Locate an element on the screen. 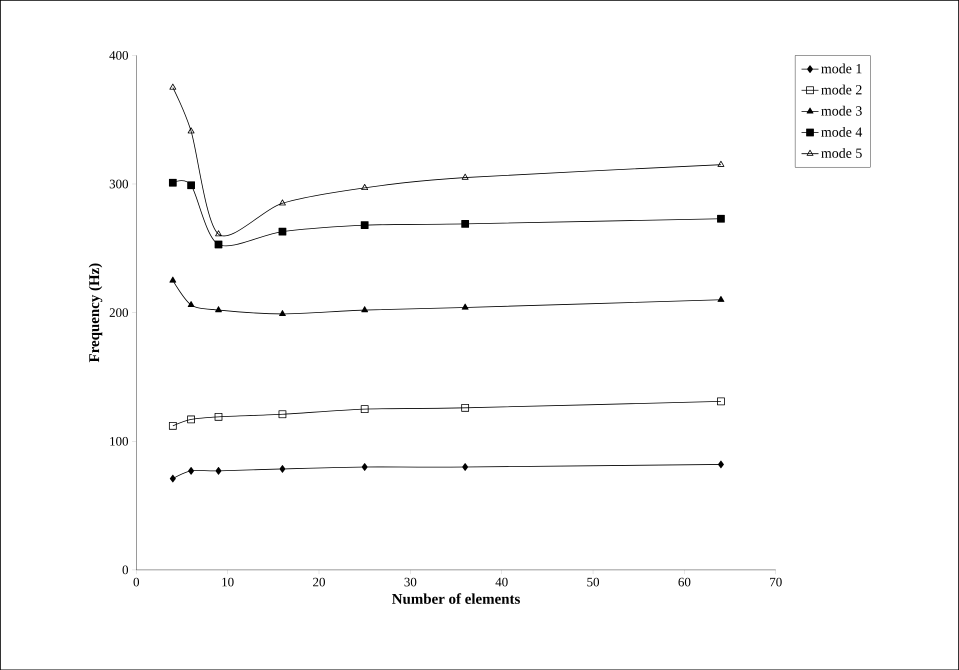 This screenshot has width=959, height=670. legend-label: mode 3 is located at coordinates (841, 111).